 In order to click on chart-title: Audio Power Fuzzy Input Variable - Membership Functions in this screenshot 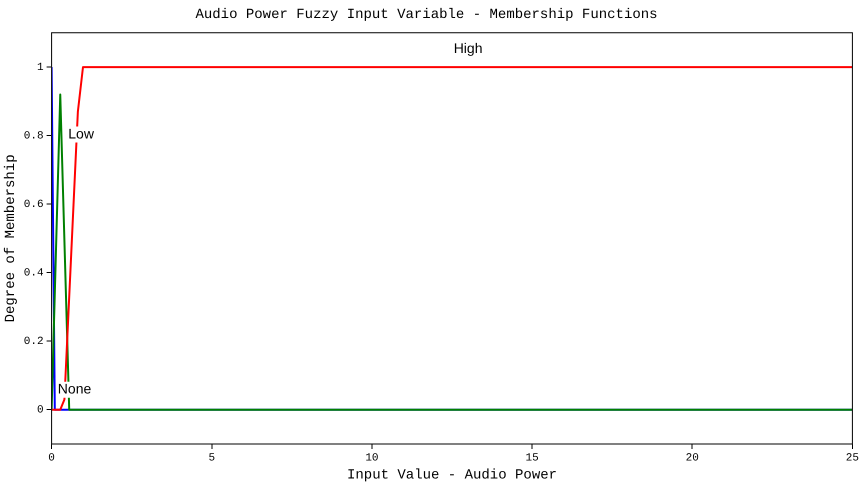, I will do `click(426, 15)`.